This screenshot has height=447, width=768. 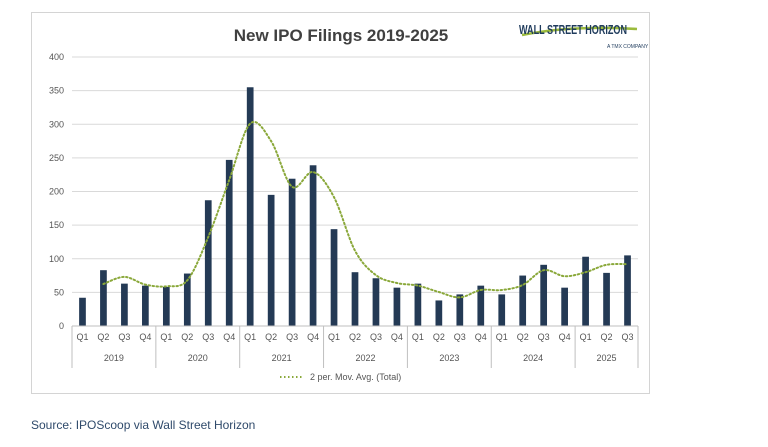 I want to click on wall-street-horizon-logo: WALL STREET HORIZON A TMX COMPANY, so click(x=584, y=36).